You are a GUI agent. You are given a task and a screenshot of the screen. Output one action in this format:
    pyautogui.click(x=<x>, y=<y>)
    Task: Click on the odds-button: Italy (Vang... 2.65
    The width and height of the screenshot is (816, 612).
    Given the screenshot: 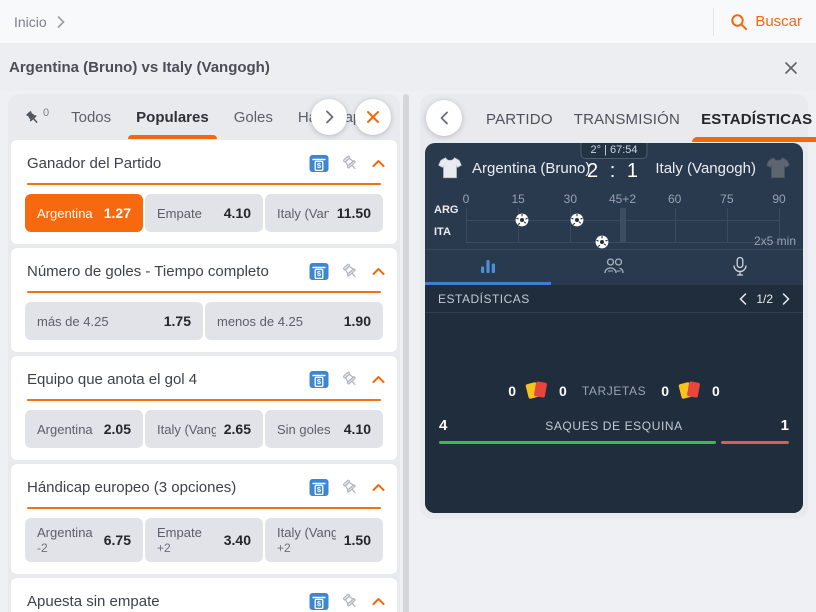 What is the action you would take?
    pyautogui.click(x=204, y=429)
    